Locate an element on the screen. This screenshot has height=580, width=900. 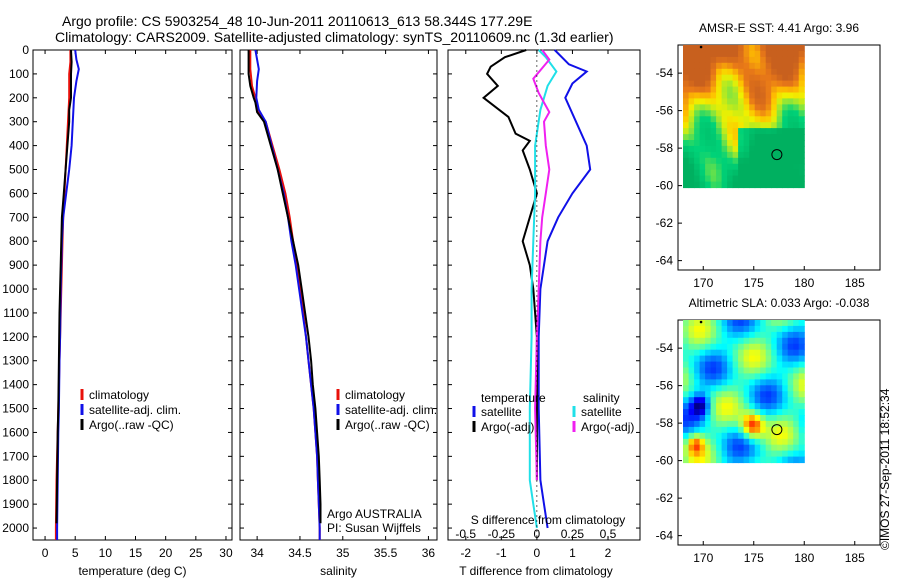
sla-map-xtick-label: 175 is located at coordinates (754, 558).